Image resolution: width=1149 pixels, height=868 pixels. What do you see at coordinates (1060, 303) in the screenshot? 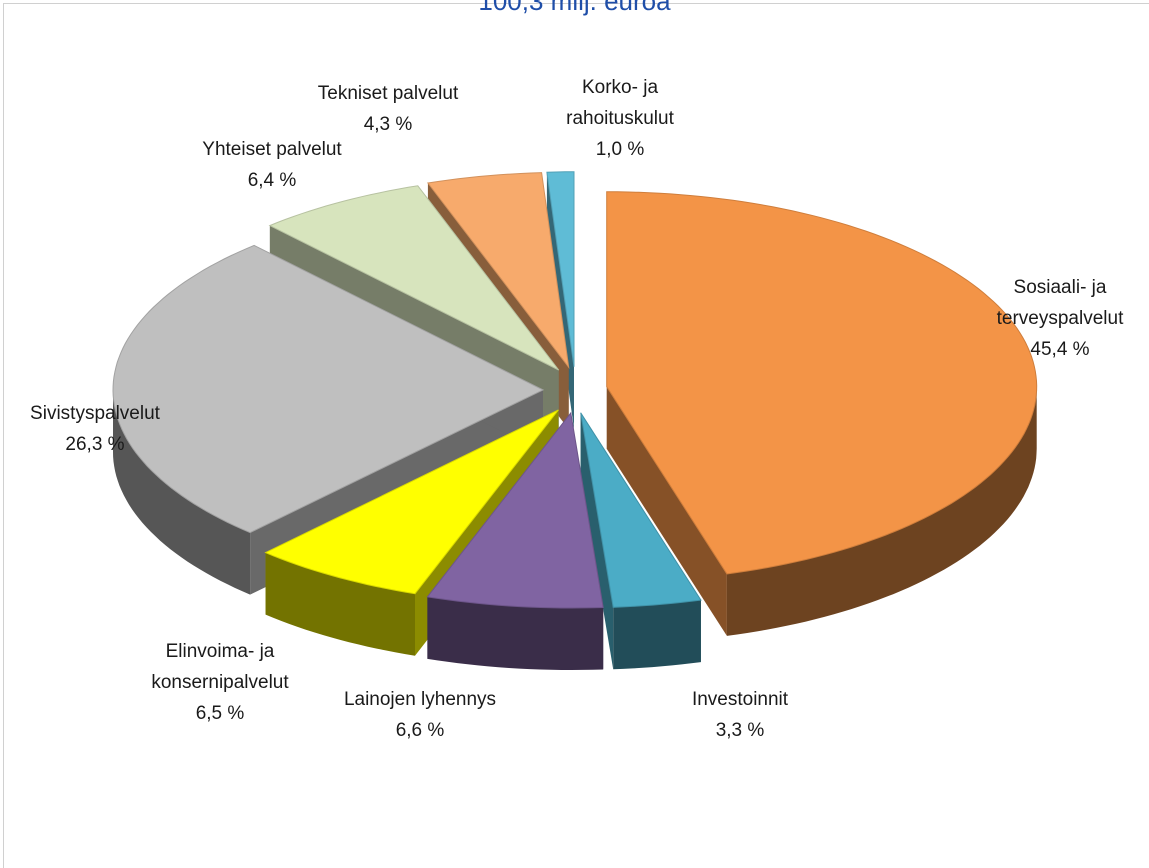
I see `slice-name: Sosiaali- ja terveyspalvelut` at bounding box center [1060, 303].